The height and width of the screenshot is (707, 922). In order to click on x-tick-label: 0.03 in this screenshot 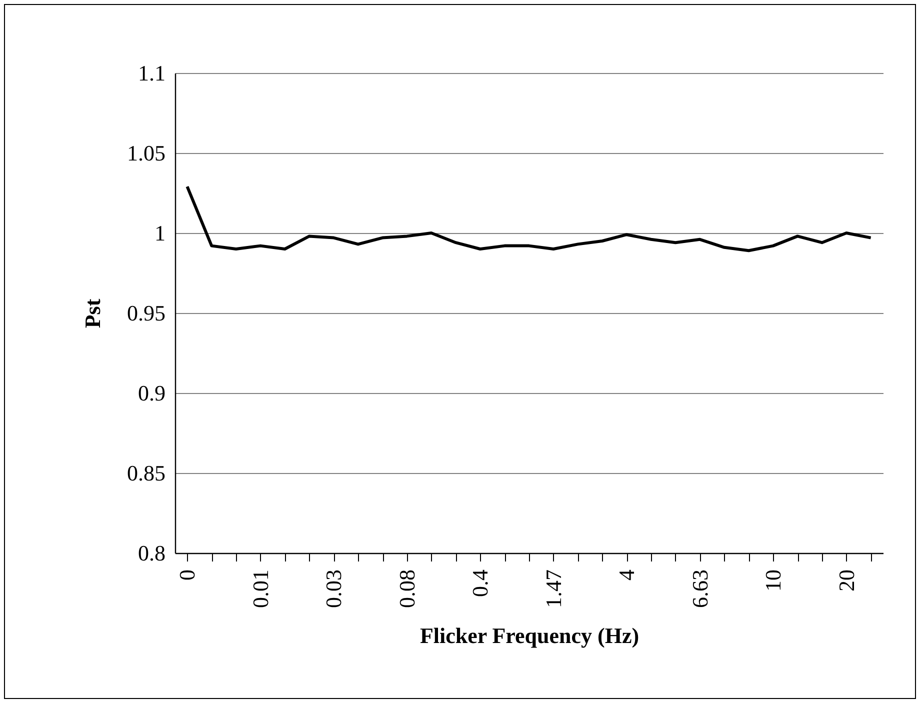, I will do `click(333, 589)`.